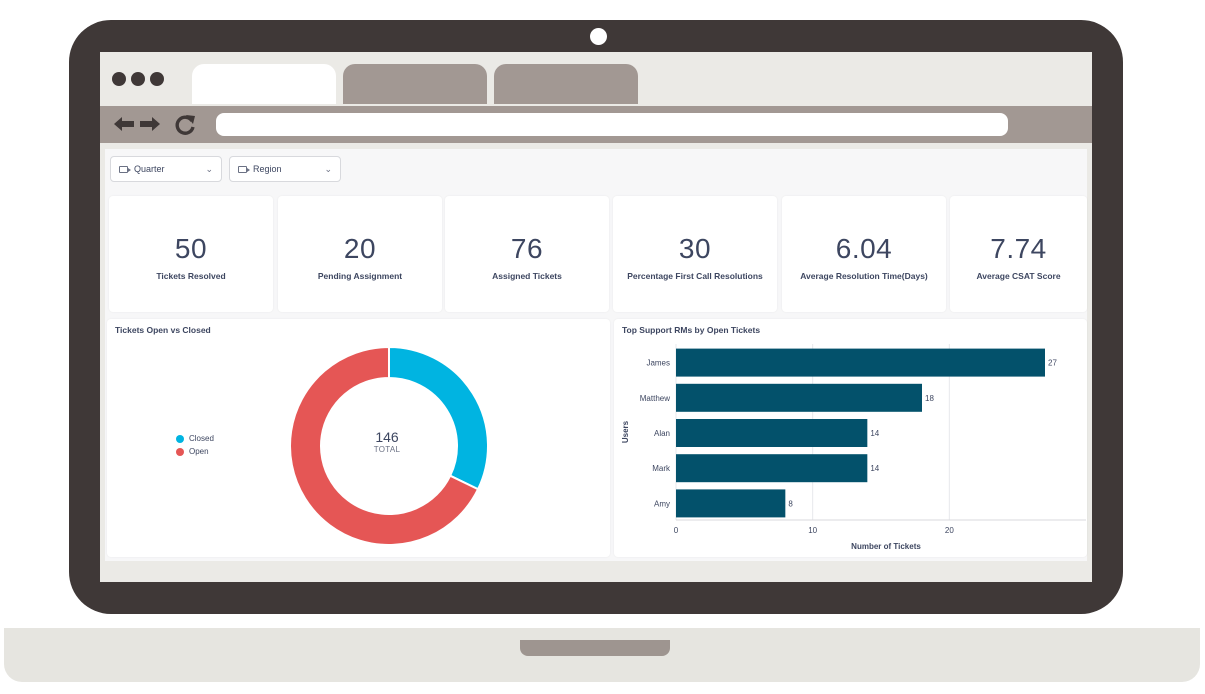  What do you see at coordinates (691, 330) in the screenshot?
I see `bar-title: Top Support RMs by Open Tickets` at bounding box center [691, 330].